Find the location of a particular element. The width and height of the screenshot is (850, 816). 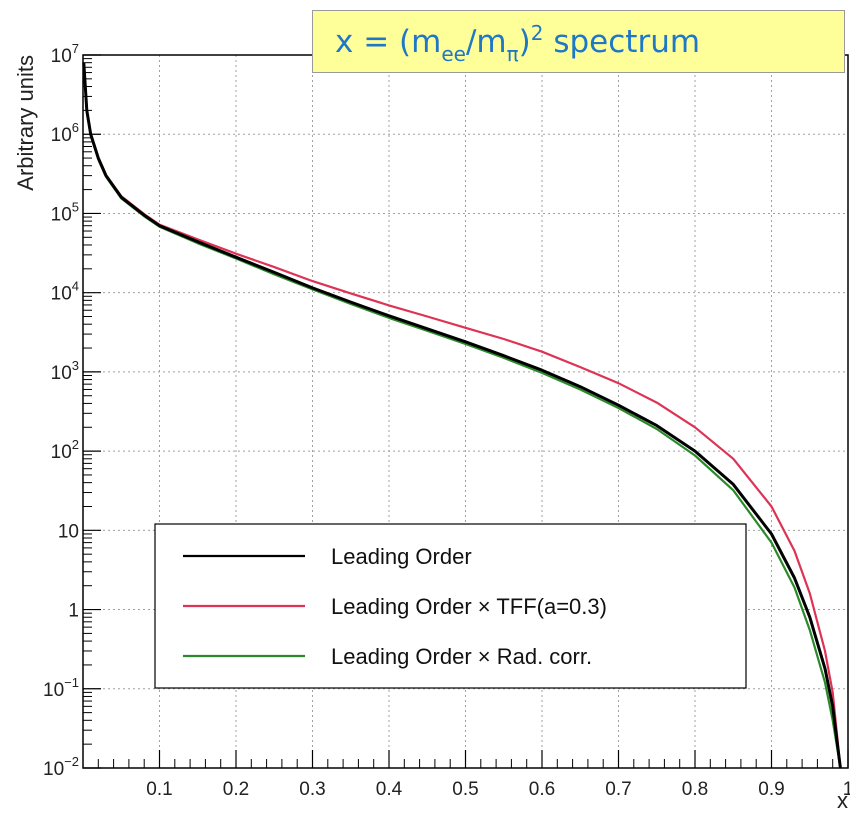

title-equals: = ( is located at coordinates (382, 42).